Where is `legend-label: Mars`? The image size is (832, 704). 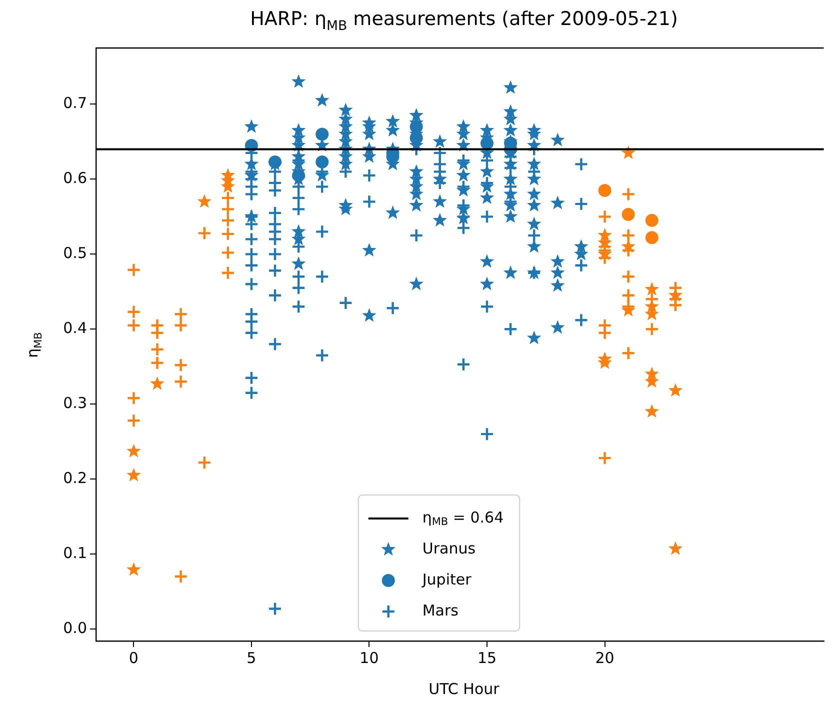
legend-label: Mars is located at coordinates (440, 610).